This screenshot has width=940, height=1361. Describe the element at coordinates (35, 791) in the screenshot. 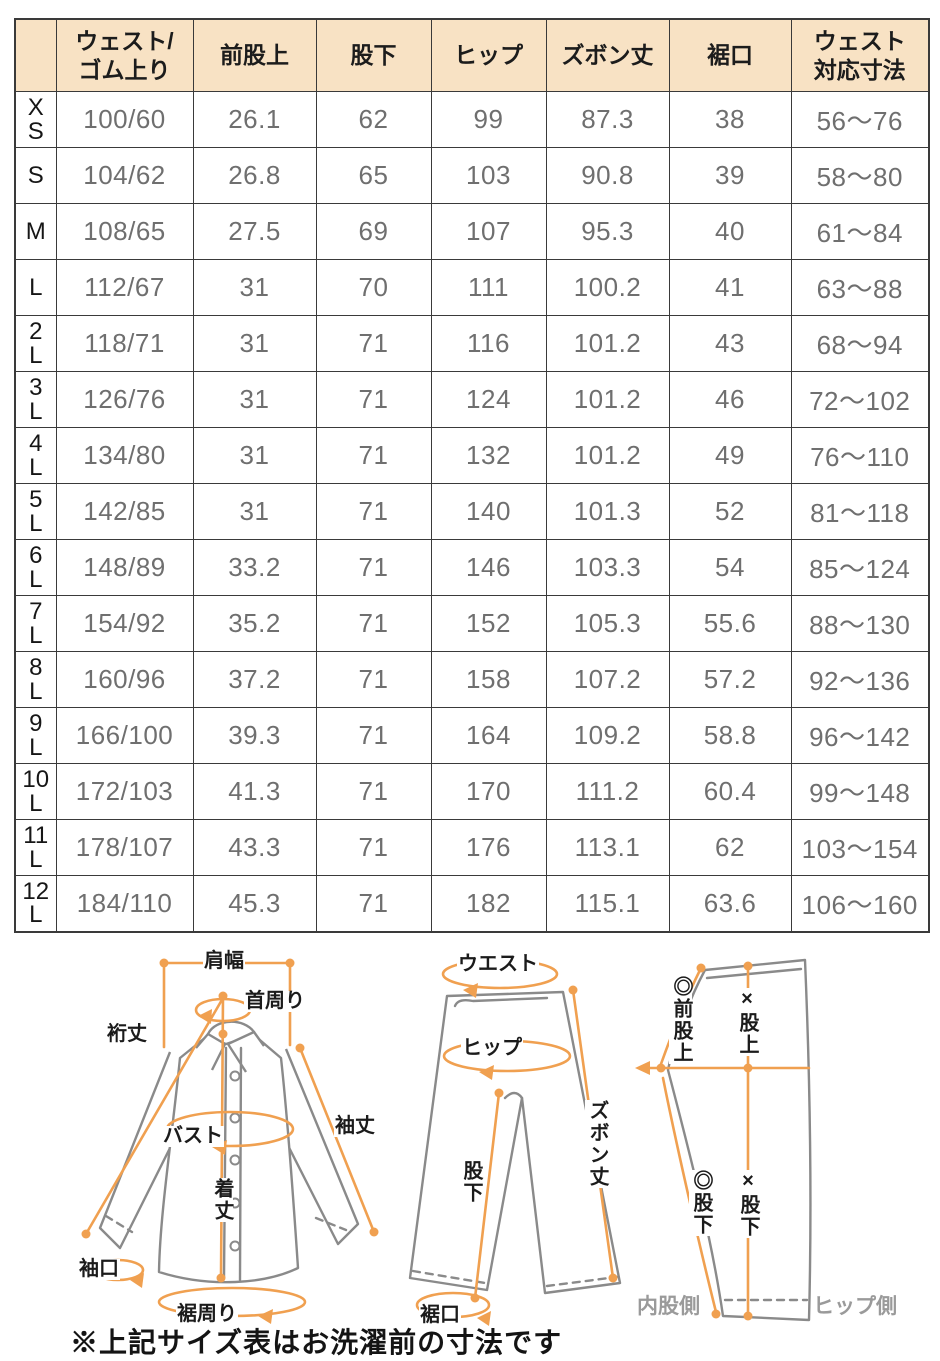

I see `size-label: 10 L` at that location.